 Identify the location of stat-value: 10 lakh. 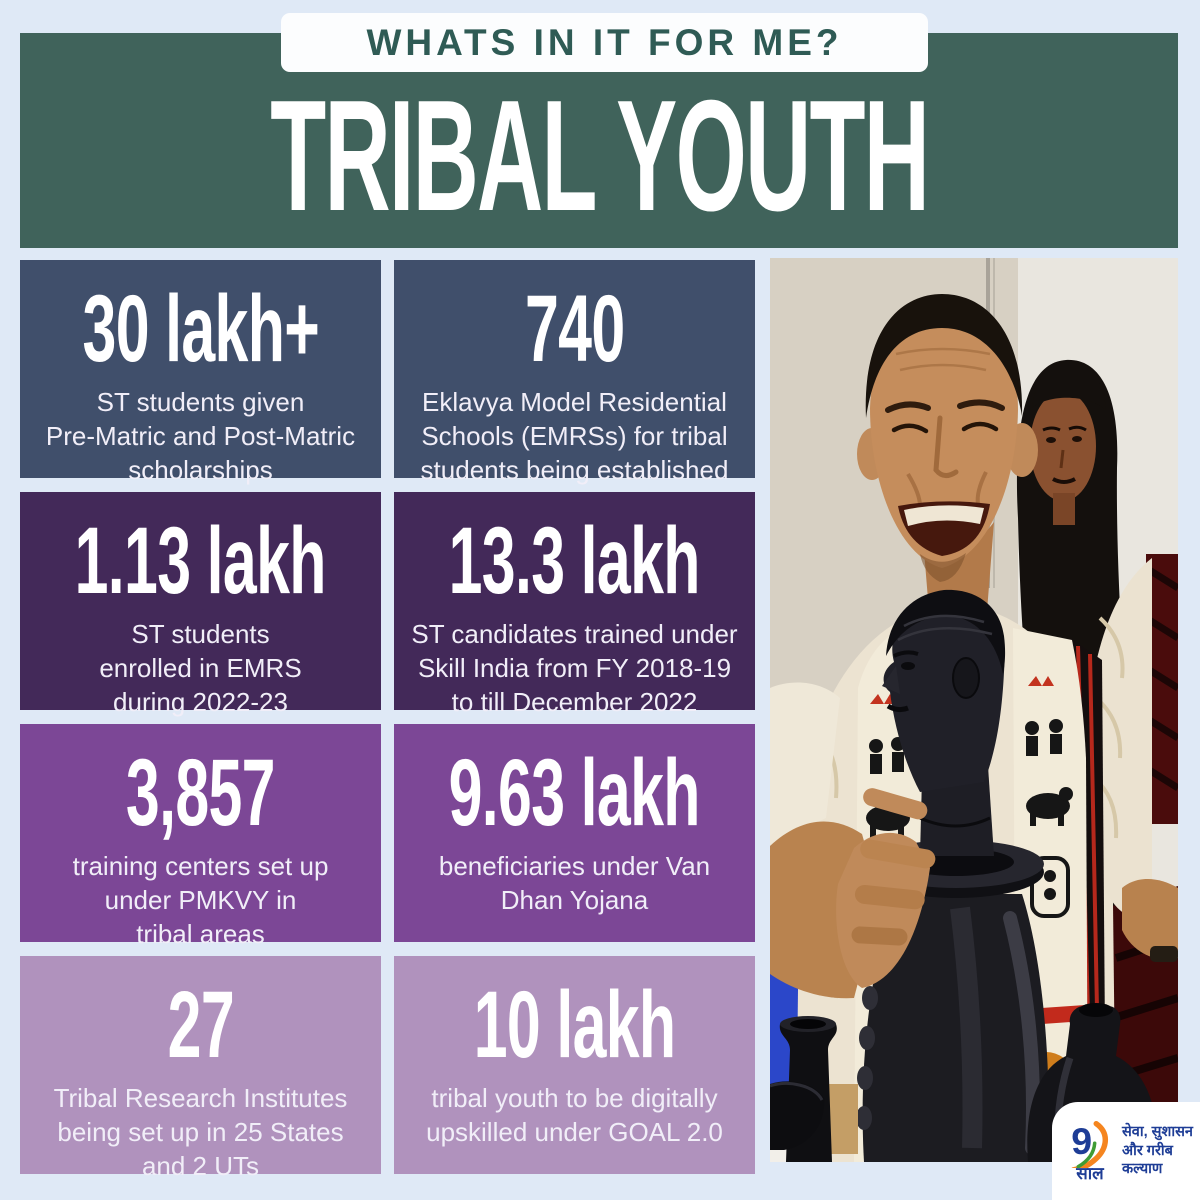
(574, 1025).